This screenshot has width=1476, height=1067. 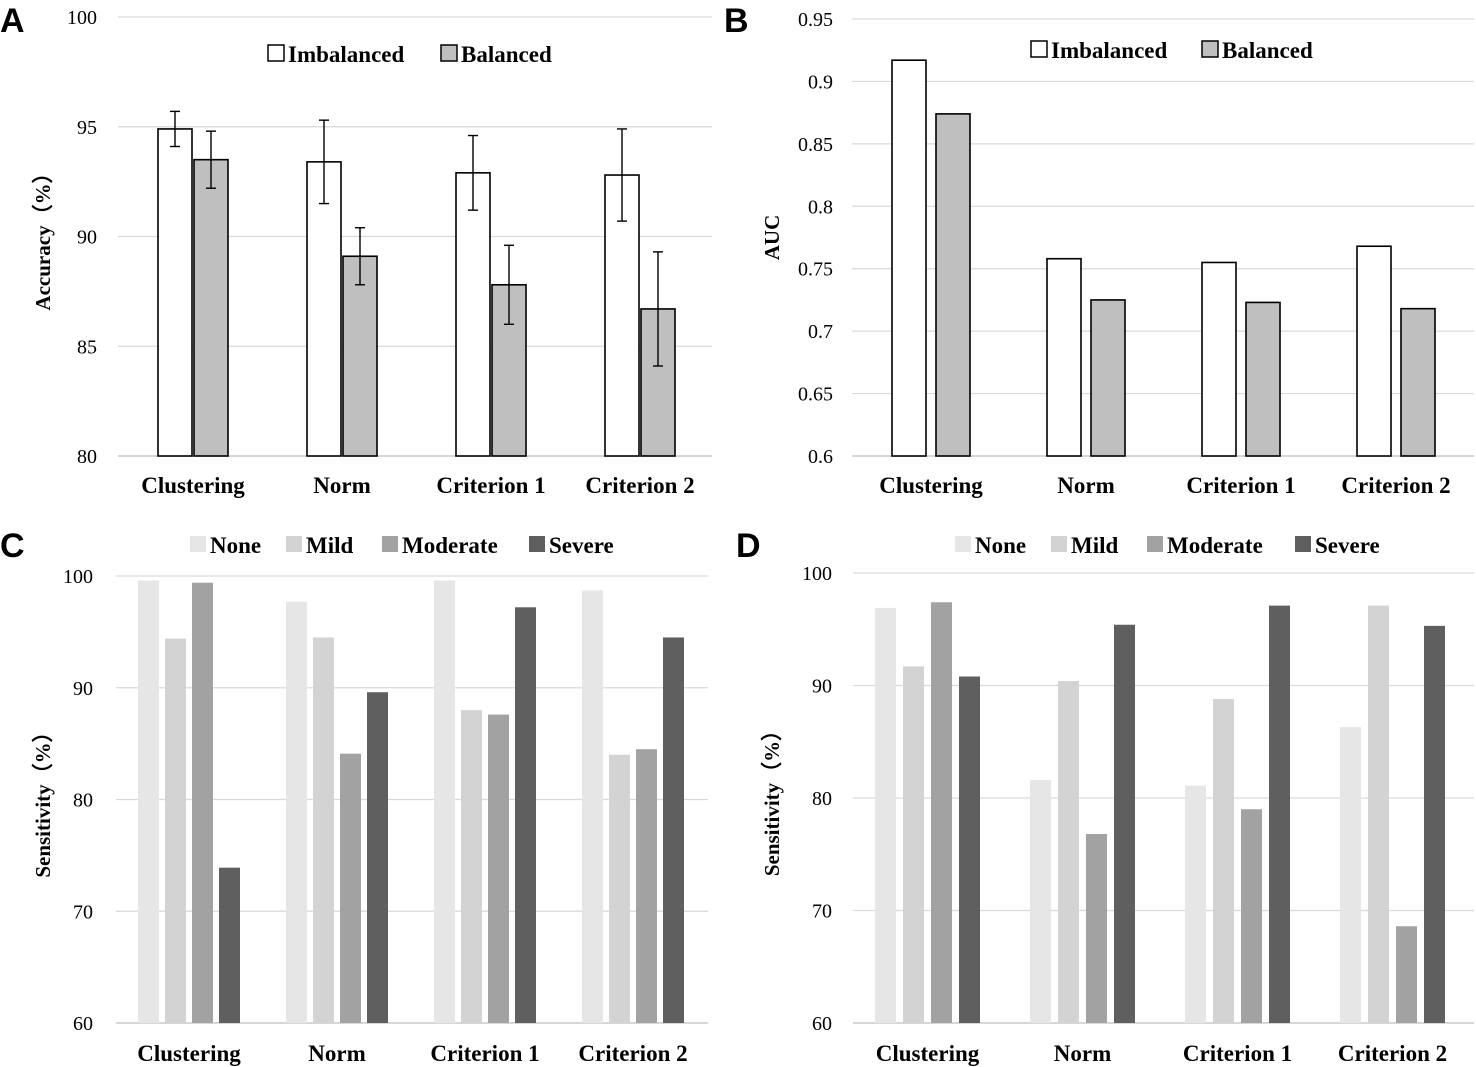 I want to click on y-axis-label: Accuracy（%）, so click(x=43, y=236).